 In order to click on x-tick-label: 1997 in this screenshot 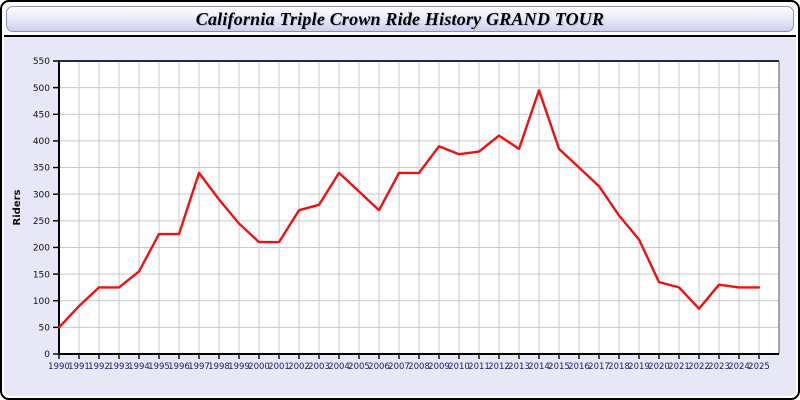, I will do `click(199, 367)`.